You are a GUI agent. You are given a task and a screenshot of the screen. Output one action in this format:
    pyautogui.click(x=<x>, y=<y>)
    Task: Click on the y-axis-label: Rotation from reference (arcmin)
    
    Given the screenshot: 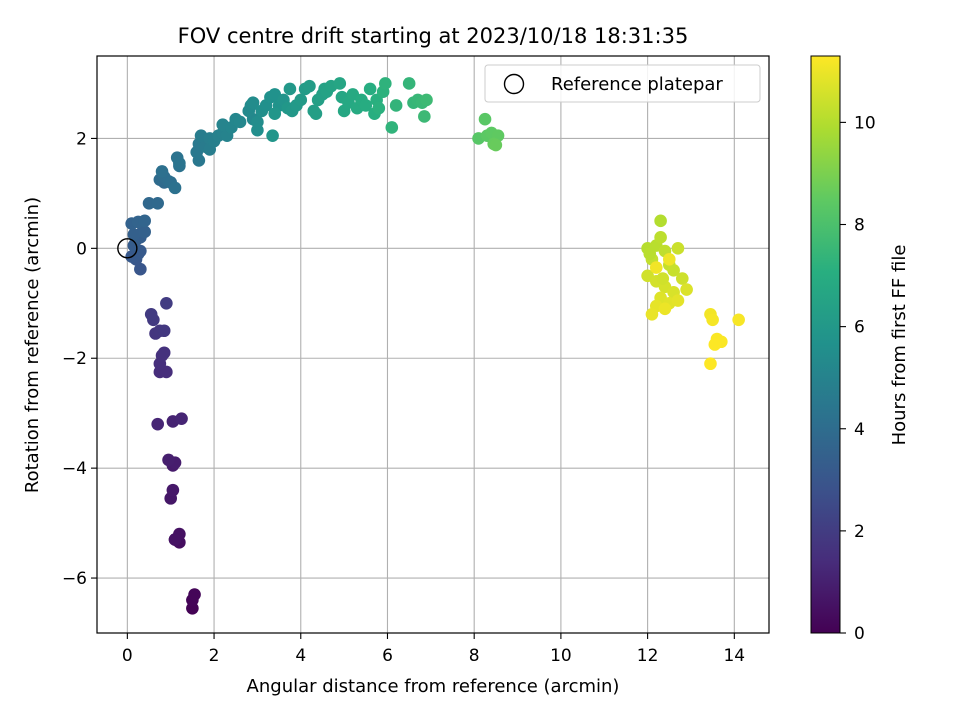 What is the action you would take?
    pyautogui.click(x=32, y=345)
    